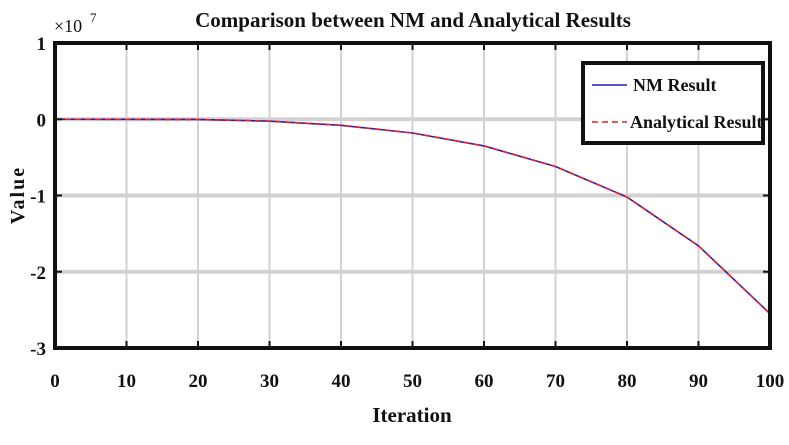 The height and width of the screenshot is (445, 789). Describe the element at coordinates (93, 17) in the screenshot. I see `y-exponent-power: 7` at that location.